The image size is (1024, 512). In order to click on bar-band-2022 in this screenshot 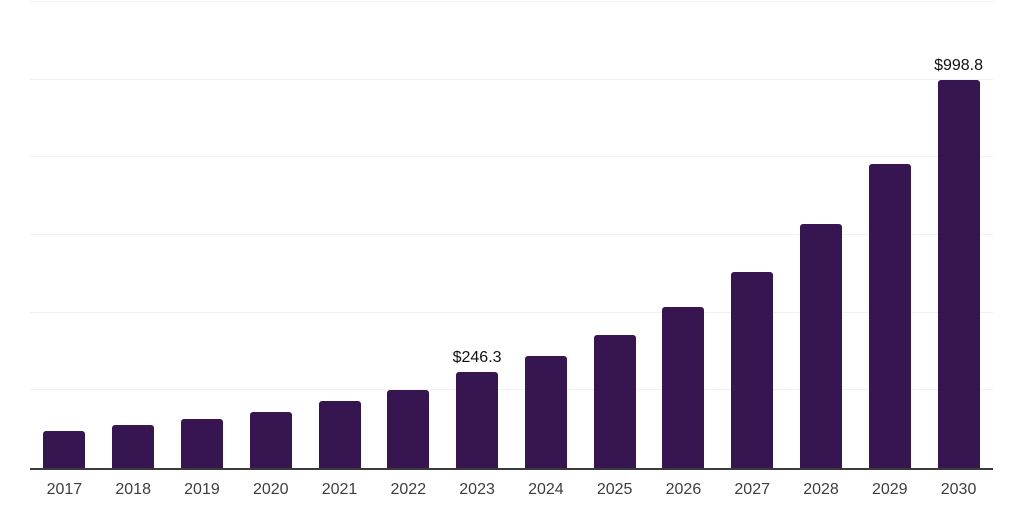, I will do `click(408, 234)`.